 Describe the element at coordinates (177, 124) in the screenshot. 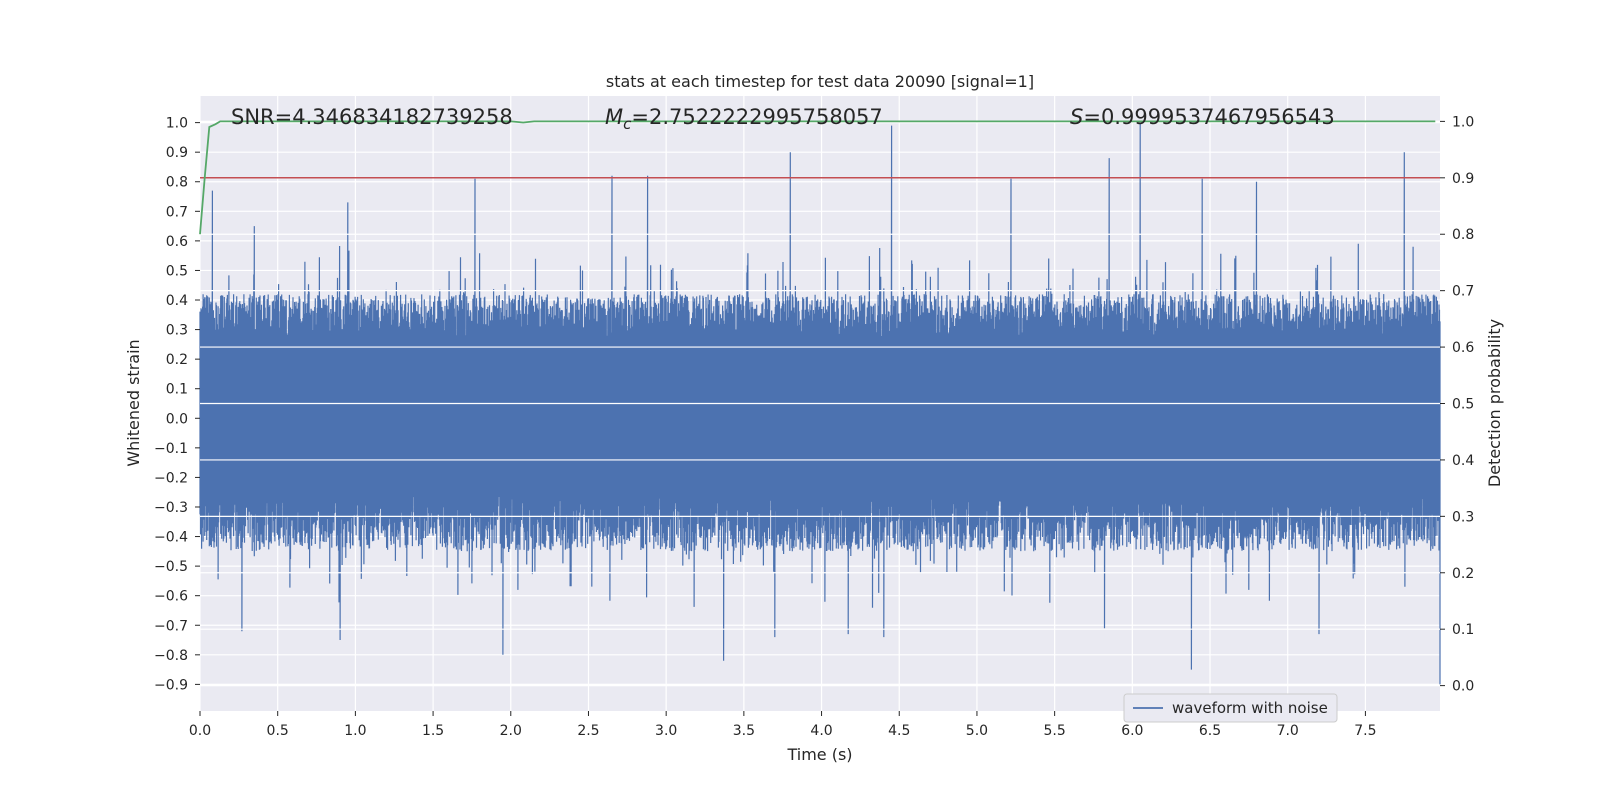

I see `left-y-tick-label: 1.0` at that location.